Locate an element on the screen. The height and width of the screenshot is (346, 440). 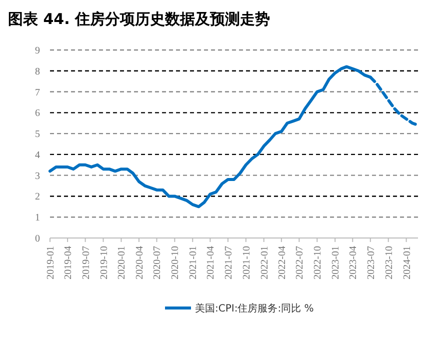
y-tick-label: 9 is located at coordinates (37, 51).